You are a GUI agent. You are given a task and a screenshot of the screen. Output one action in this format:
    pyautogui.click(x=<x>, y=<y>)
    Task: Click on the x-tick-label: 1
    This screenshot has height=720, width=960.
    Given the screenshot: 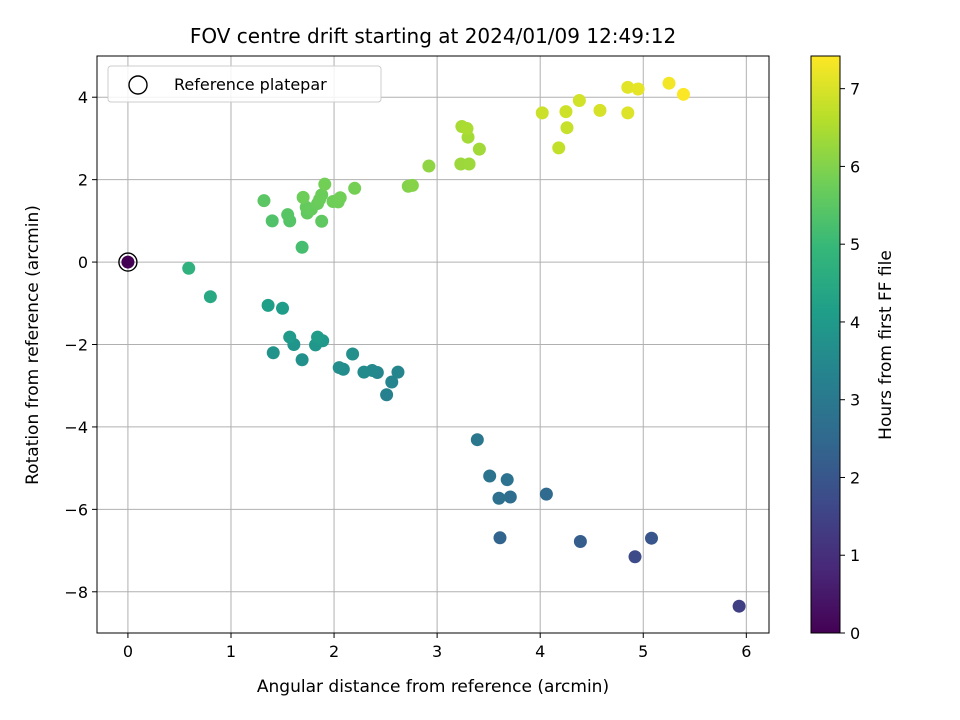 What is the action you would take?
    pyautogui.click(x=231, y=651)
    